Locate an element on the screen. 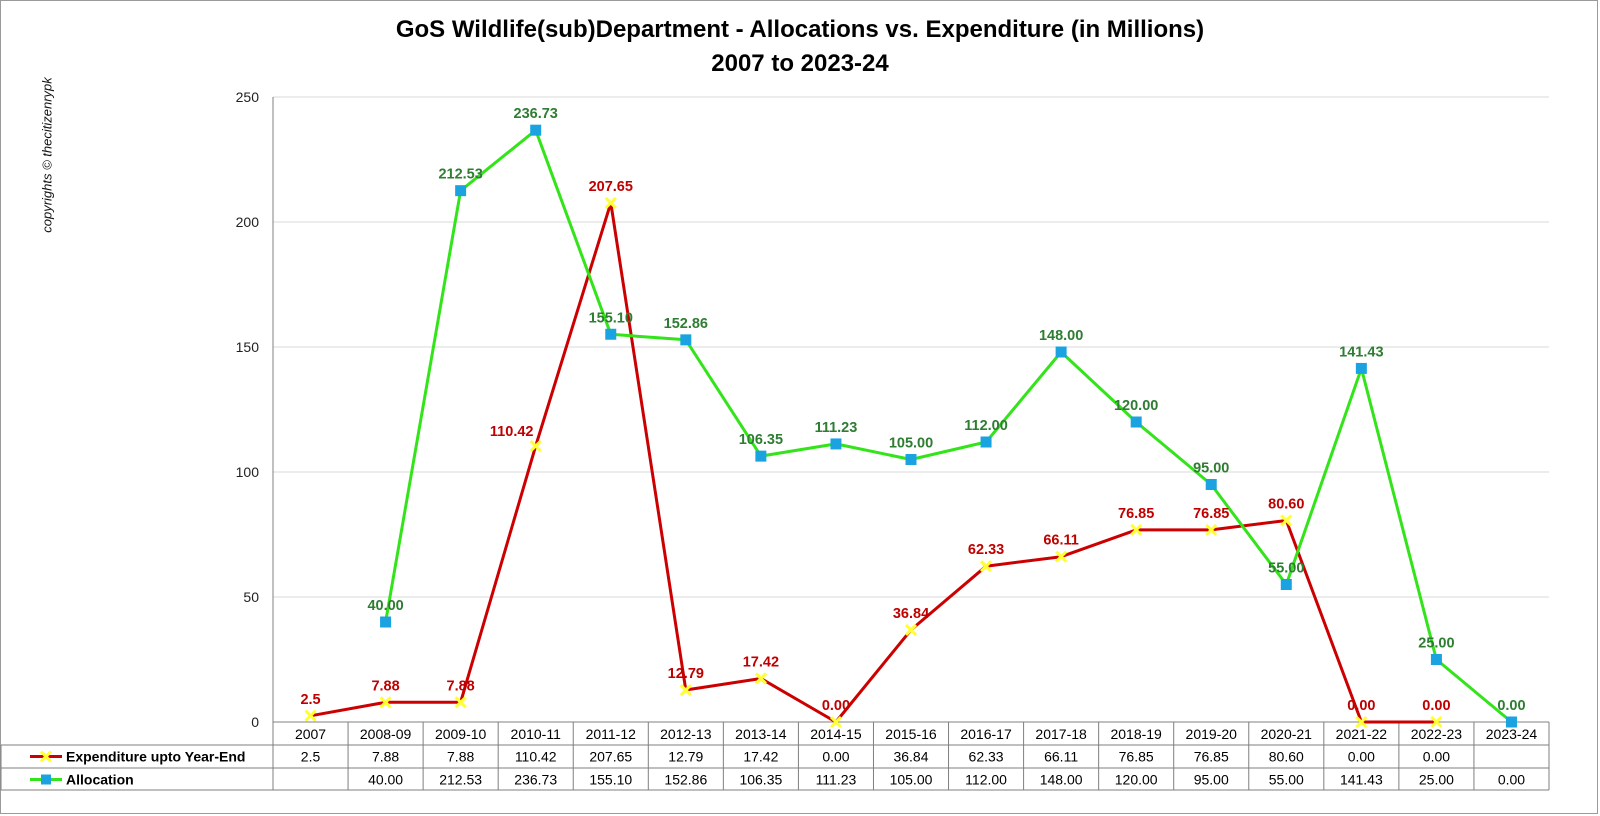  data-label: 212.53 is located at coordinates (460, 175).